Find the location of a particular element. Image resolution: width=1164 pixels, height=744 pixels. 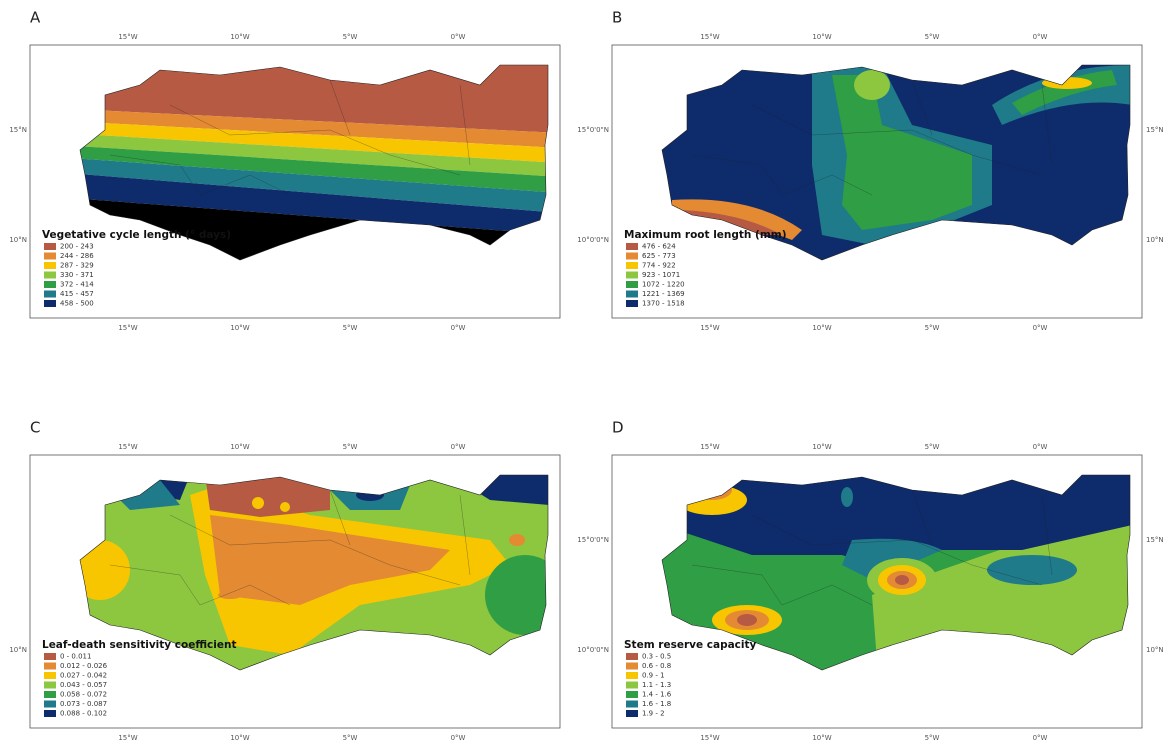

legend-title: Vegetative cycle length (° days) is located at coordinates (136, 235).